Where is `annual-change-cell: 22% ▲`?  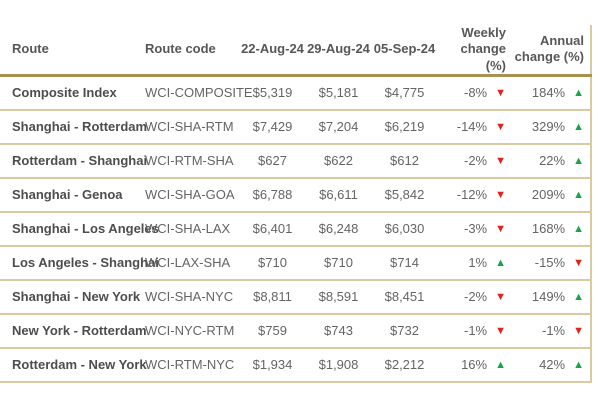 annual-change-cell: 22% ▲ is located at coordinates (551, 161).